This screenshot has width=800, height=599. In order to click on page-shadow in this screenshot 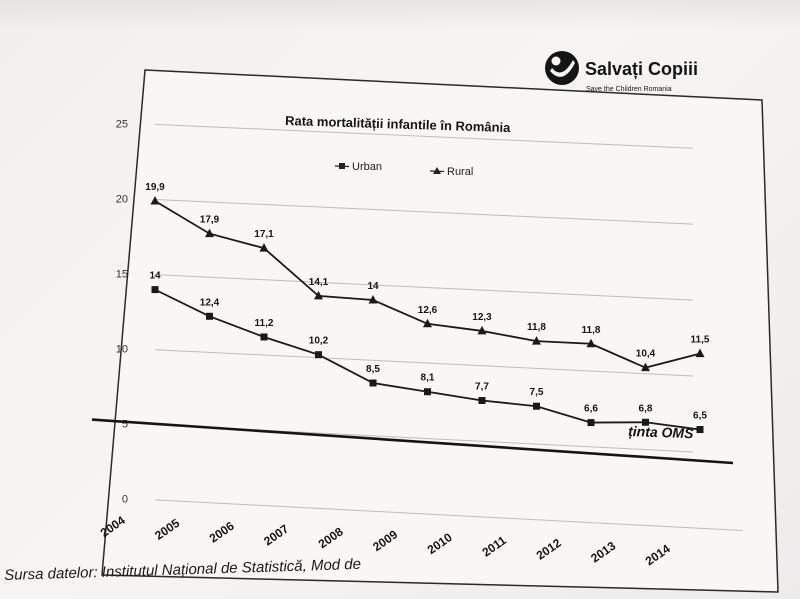, I will do `click(400, 15)`.